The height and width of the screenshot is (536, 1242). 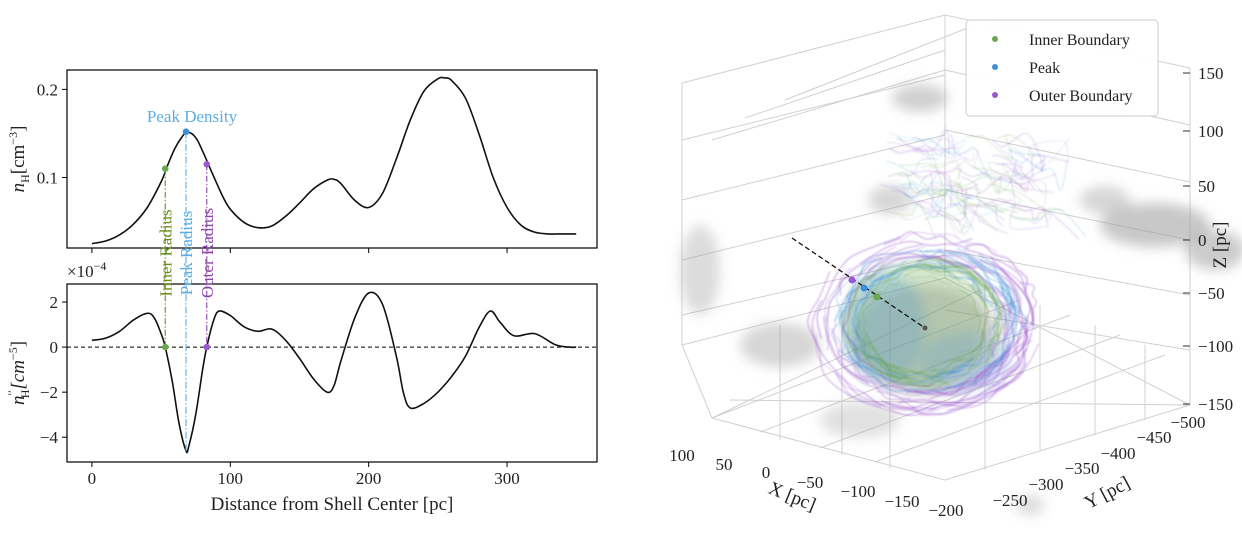 I want to click on density-plot-area, so click(x=334, y=160).